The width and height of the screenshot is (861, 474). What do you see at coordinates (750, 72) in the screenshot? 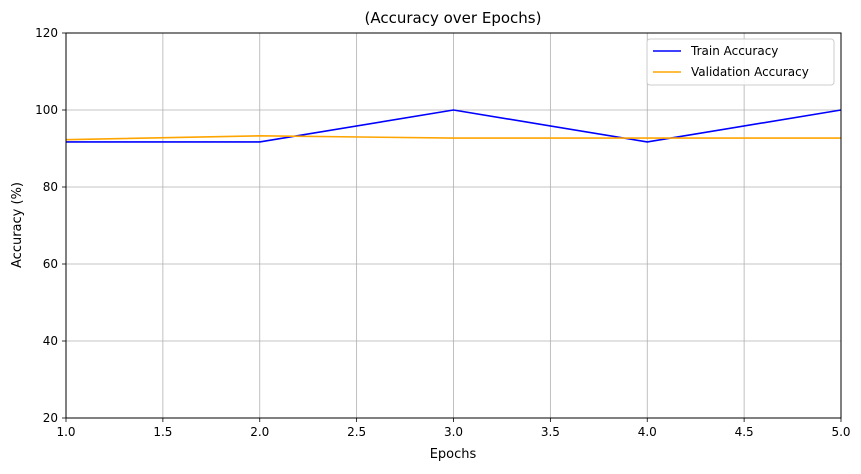
I see `legend-label: Validation Accuracy` at bounding box center [750, 72].